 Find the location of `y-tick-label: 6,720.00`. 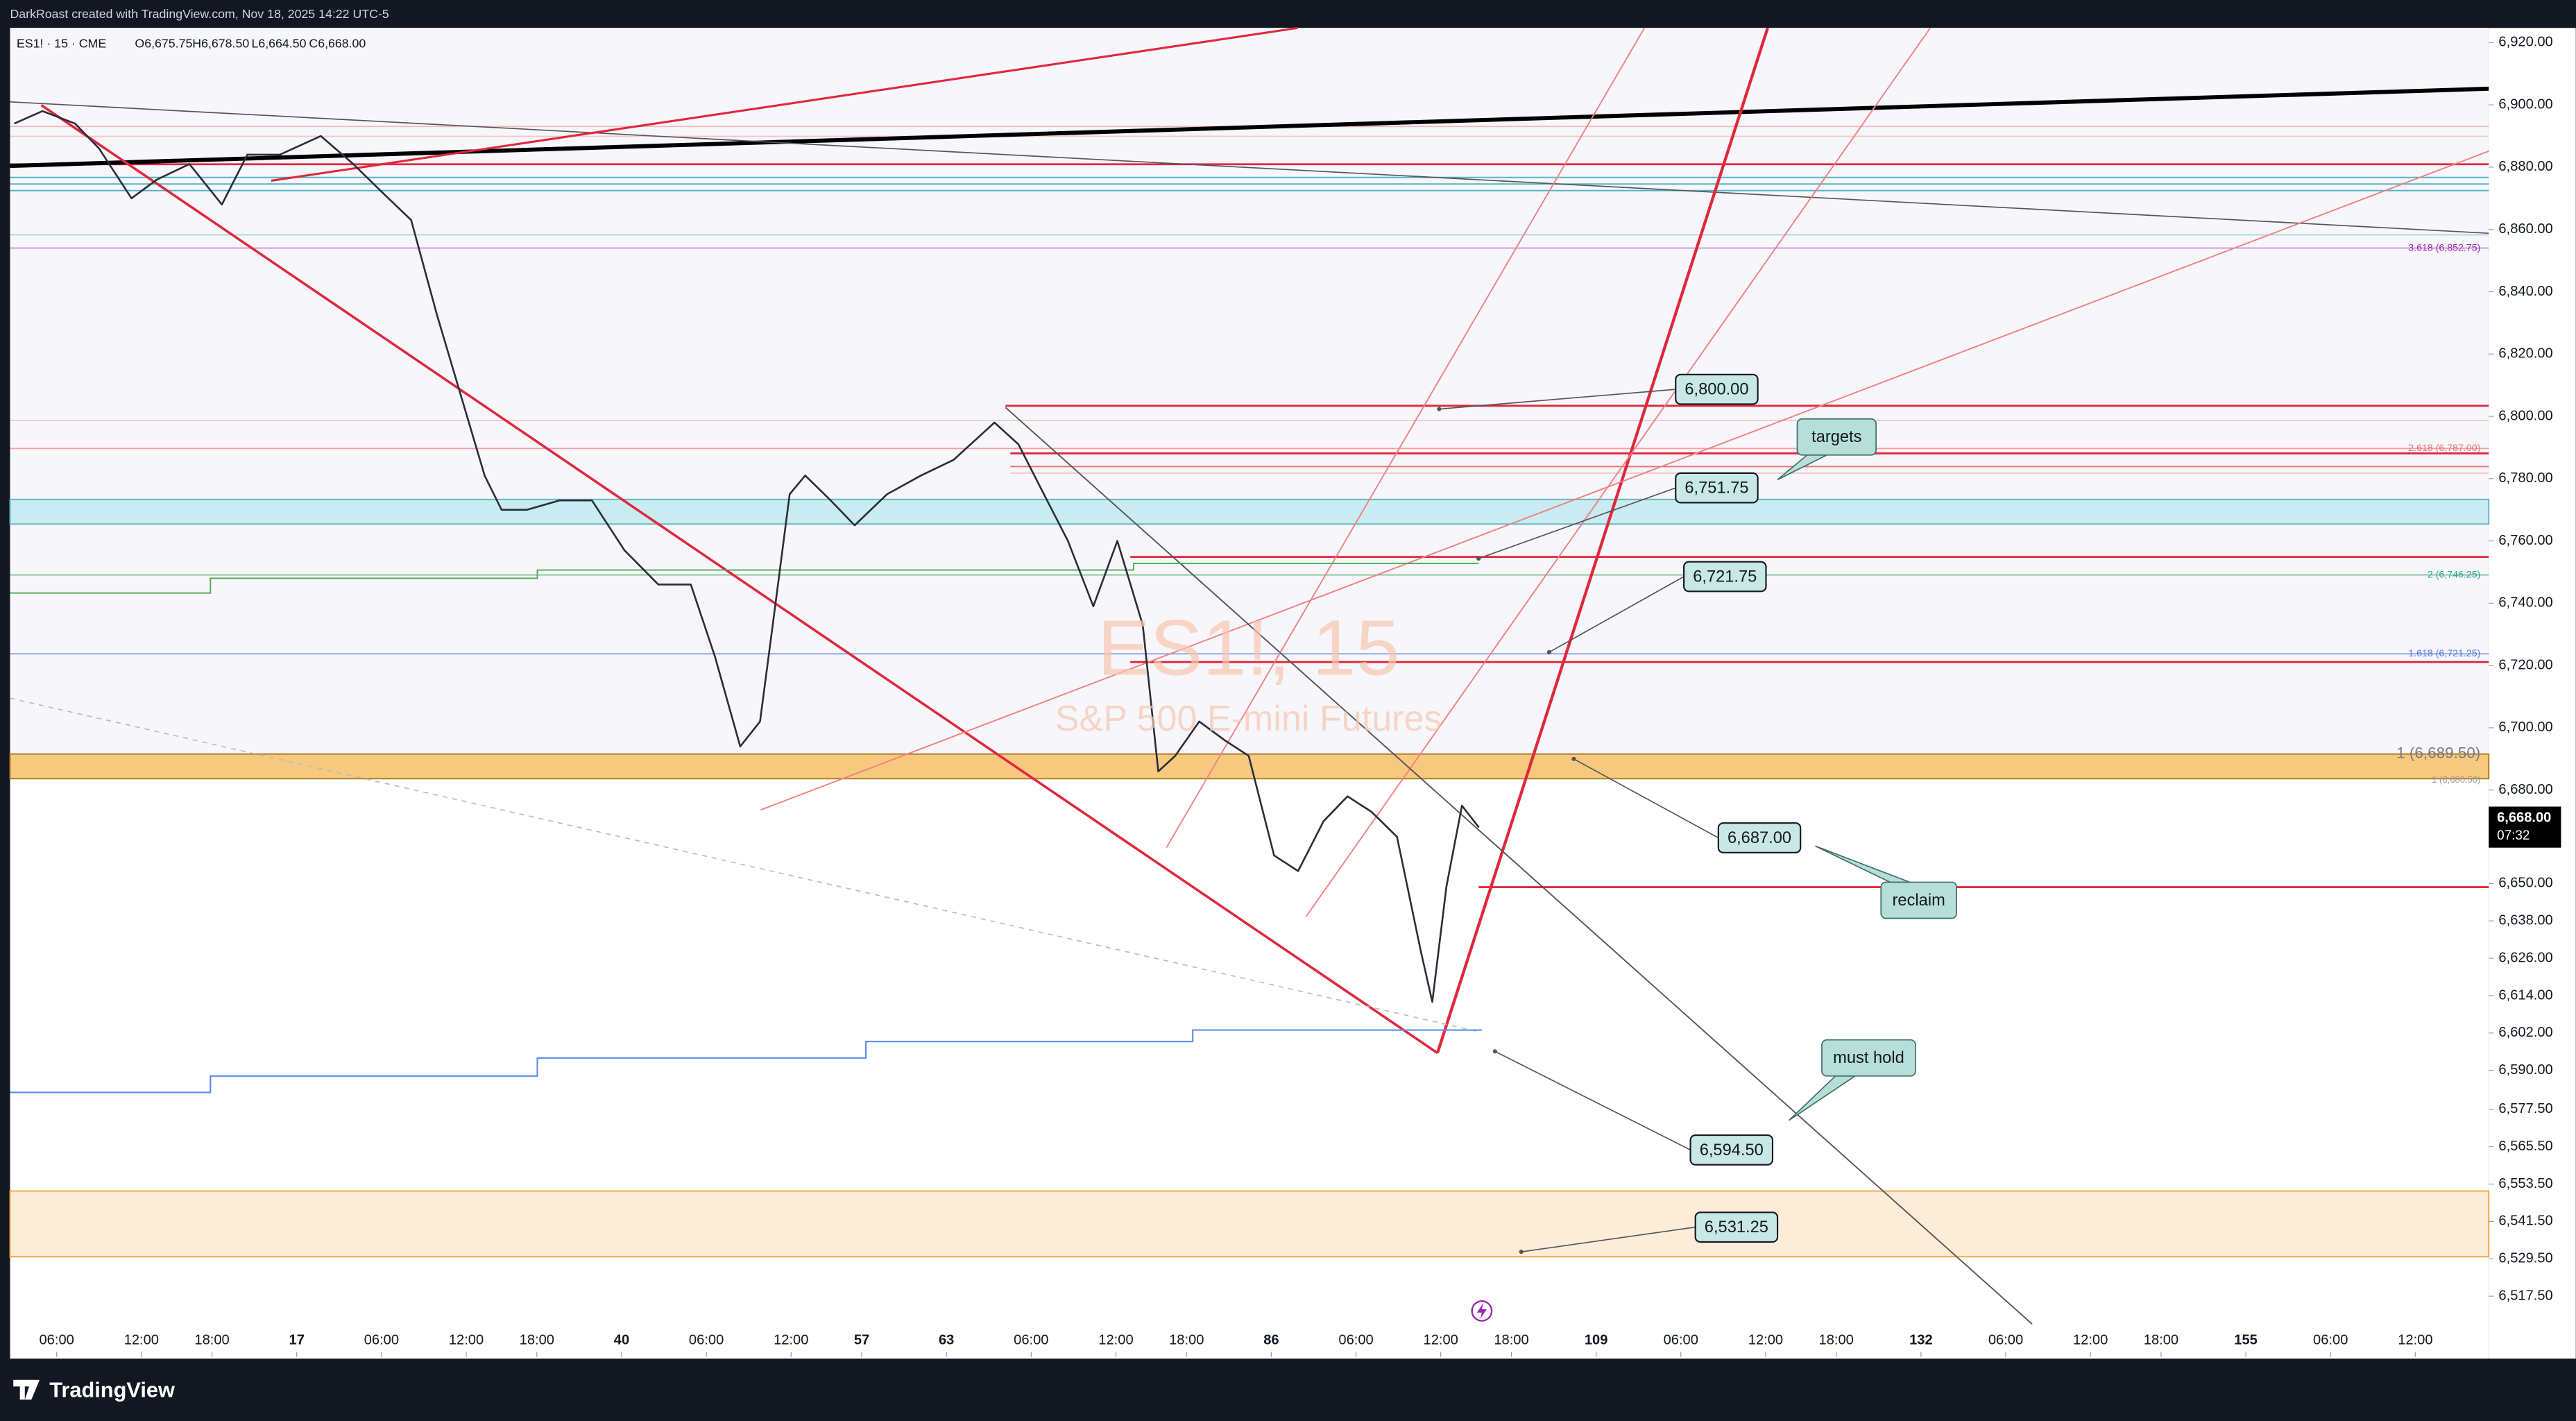

y-tick-label: 6,720.00 is located at coordinates (2525, 664).